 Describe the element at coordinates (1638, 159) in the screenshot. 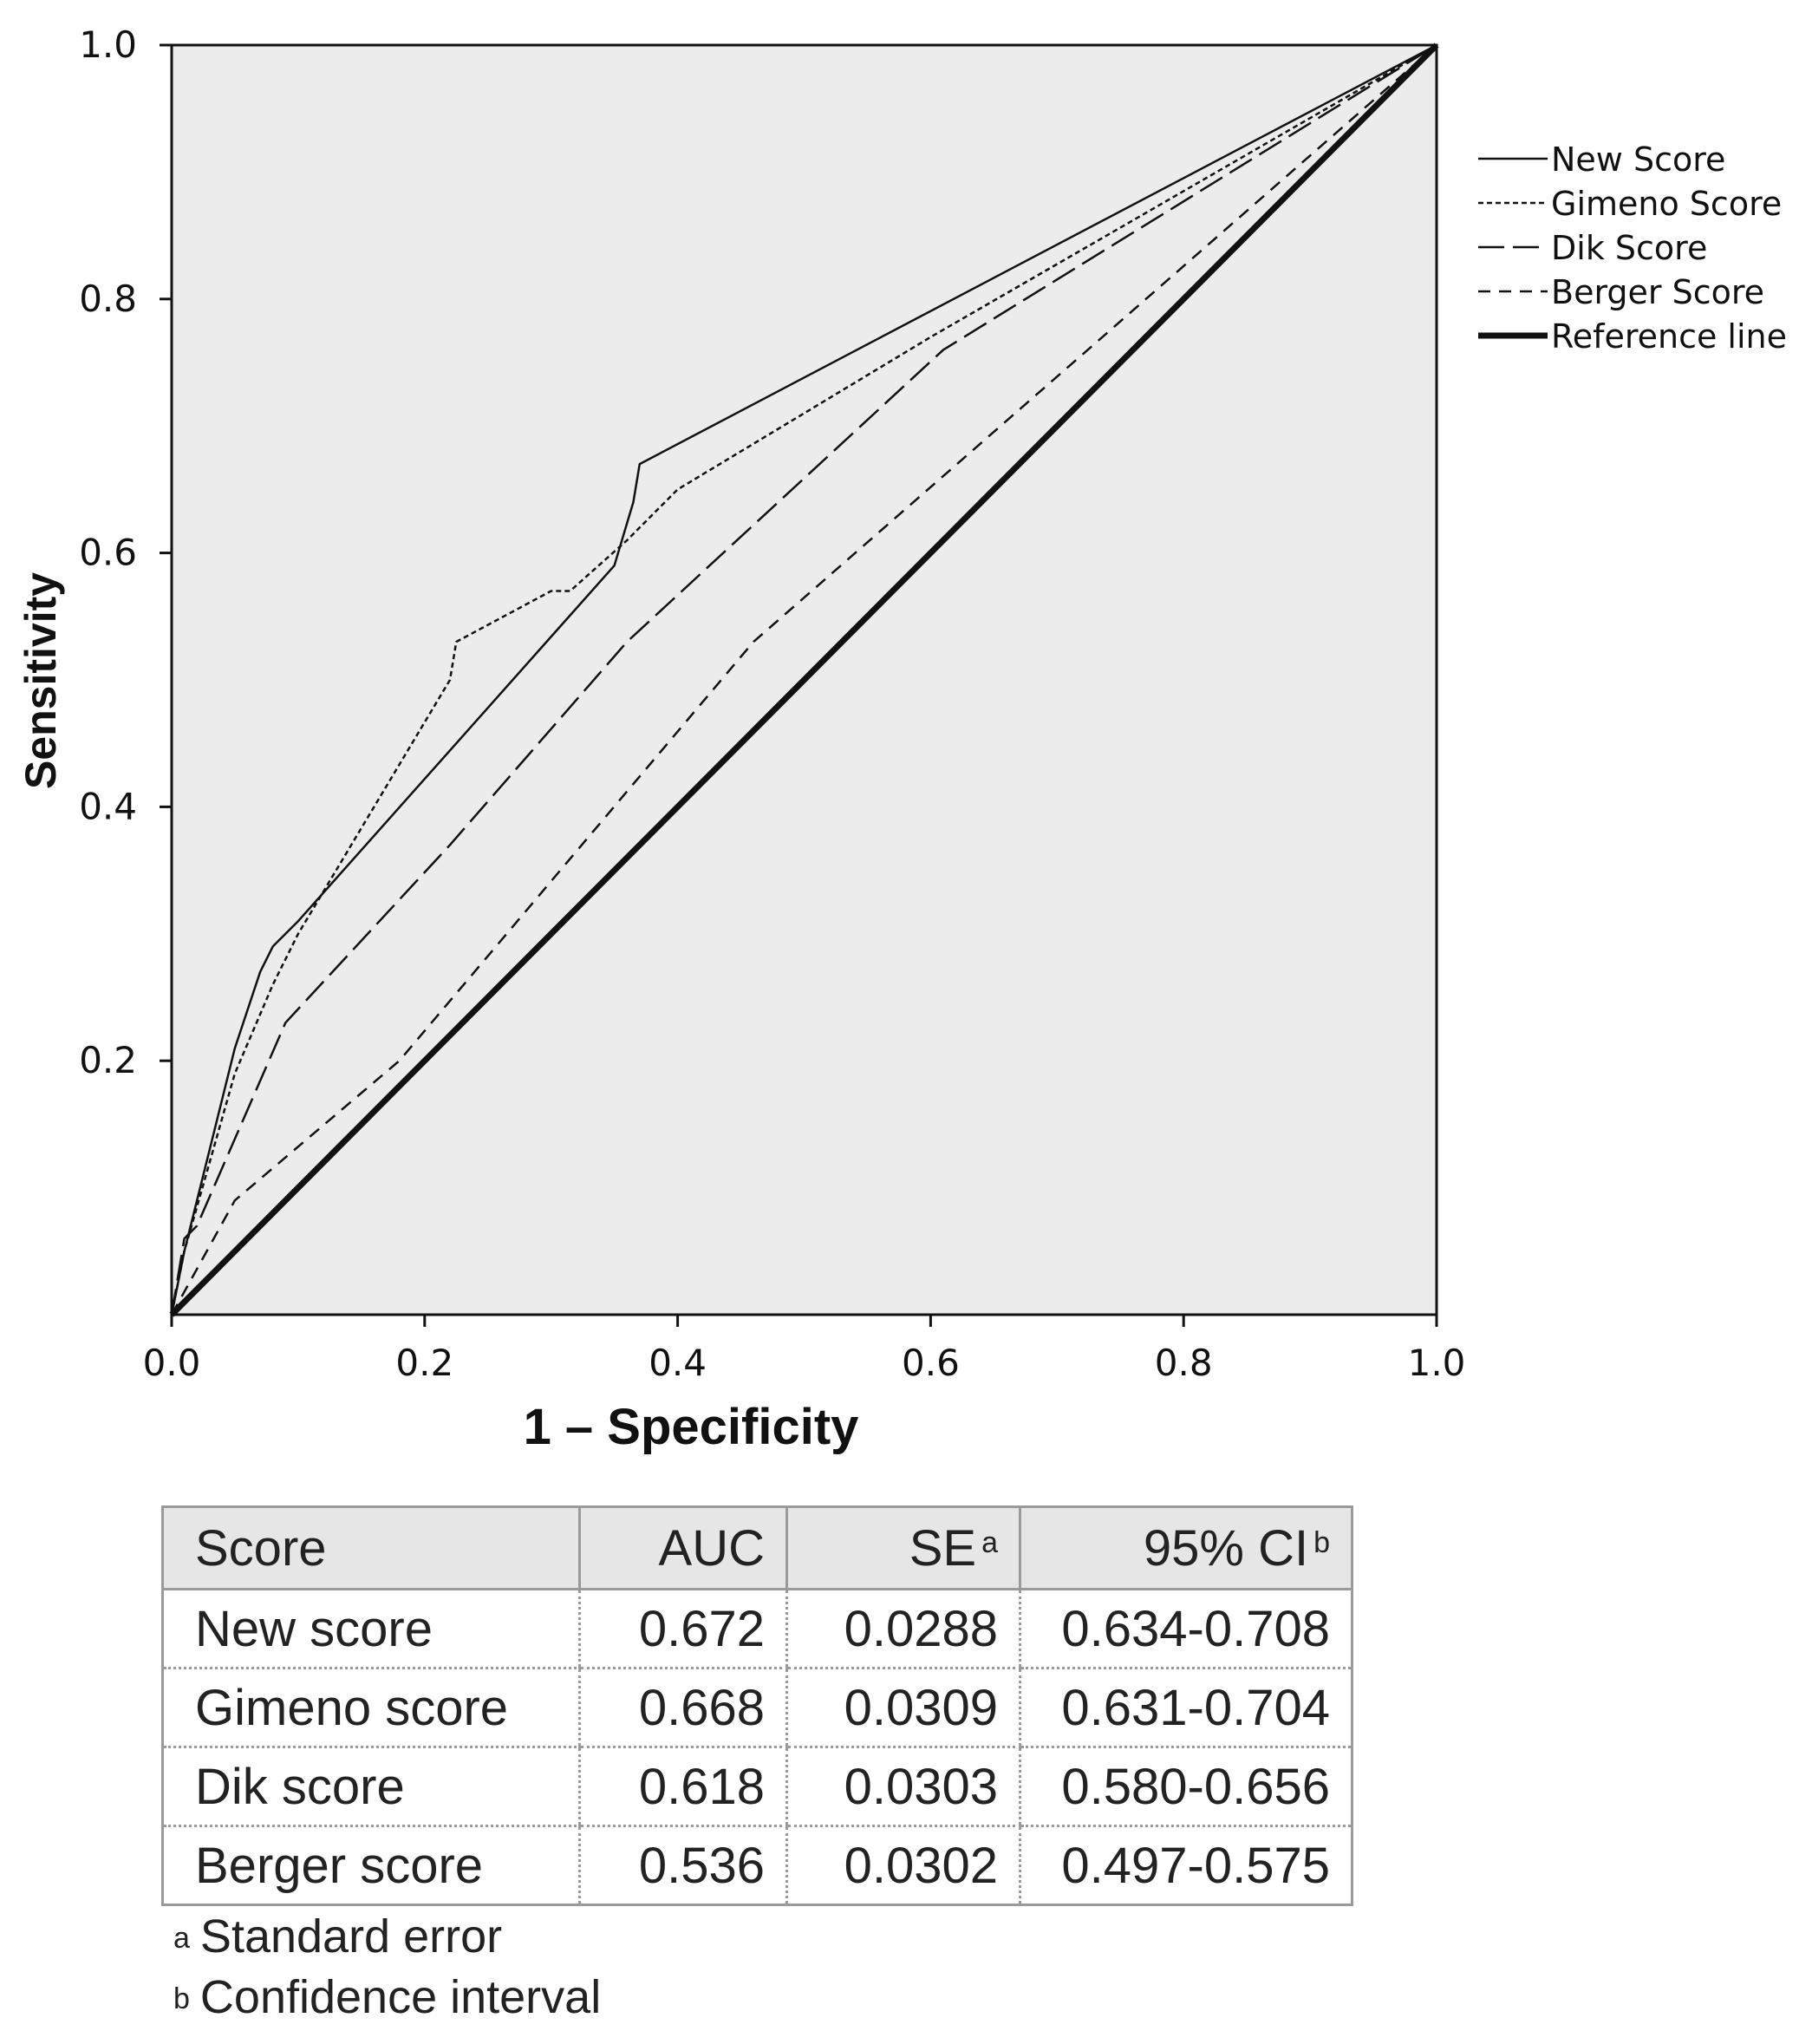

I see `legend-label: New Score` at that location.